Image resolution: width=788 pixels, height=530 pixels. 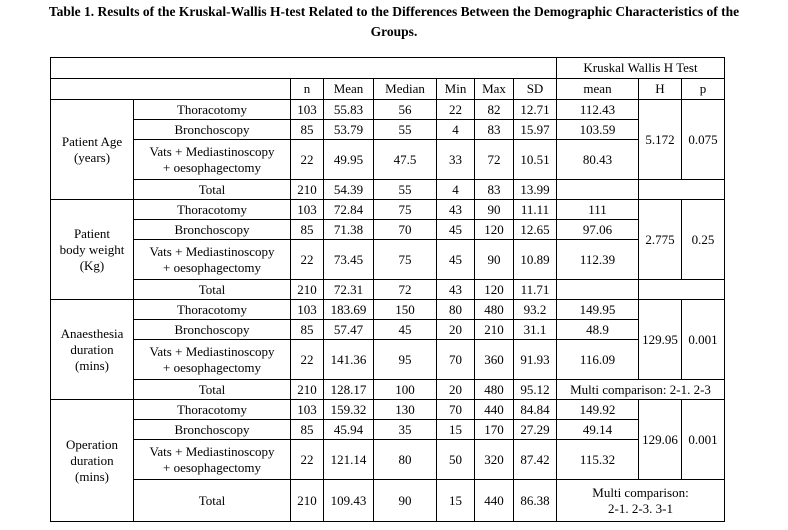 I want to click on cell-median: 80, so click(x=405, y=459).